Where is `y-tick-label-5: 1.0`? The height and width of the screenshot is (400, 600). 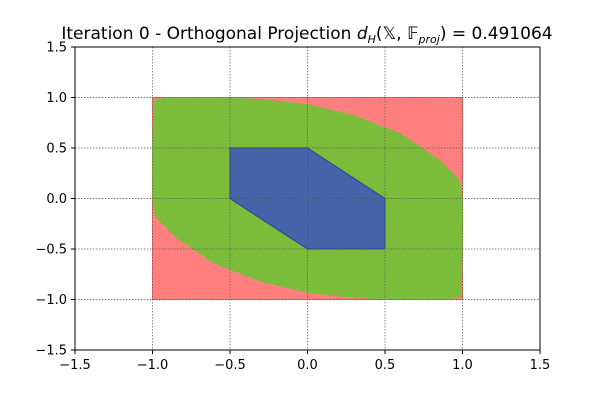 y-tick-label-5: 1.0 is located at coordinates (56, 98).